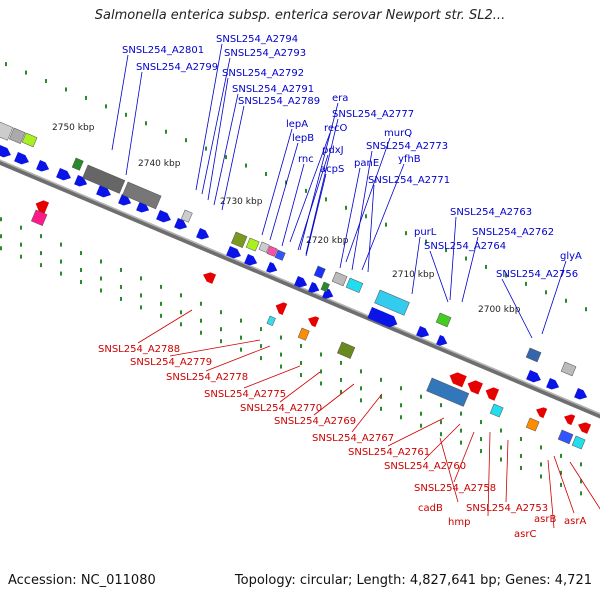 The width and height of the screenshot is (600, 600). What do you see at coordinates (281, 408) in the screenshot?
I see `gene-label: SNSL254_A2770` at bounding box center [281, 408].